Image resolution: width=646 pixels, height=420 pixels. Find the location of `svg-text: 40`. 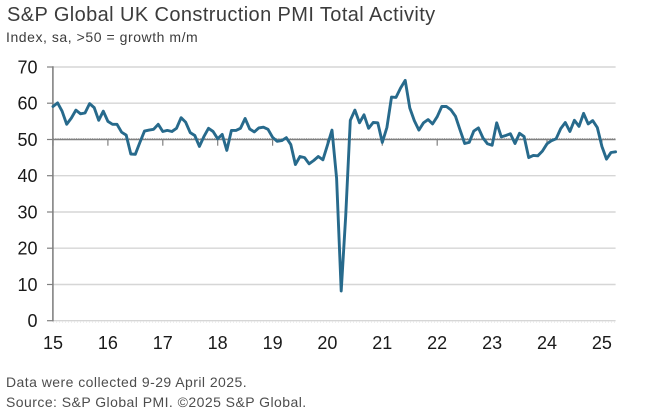

svg-text: 40 is located at coordinates (27, 176).